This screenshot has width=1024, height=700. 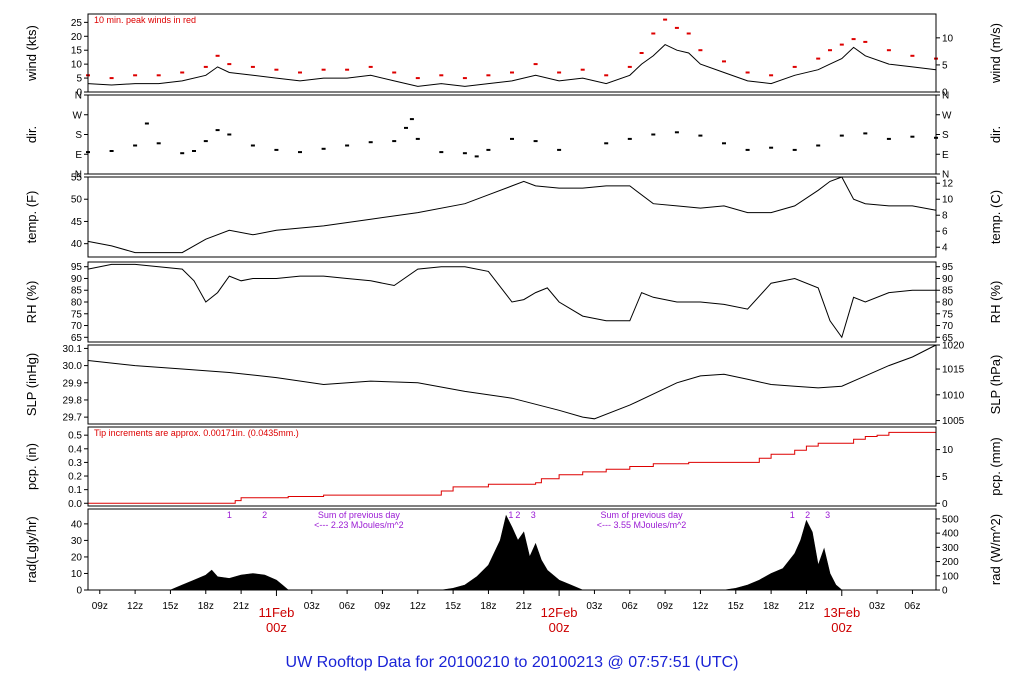 I want to click on wind-annotation: 10 min. peak winds in red, so click(x=145, y=20).